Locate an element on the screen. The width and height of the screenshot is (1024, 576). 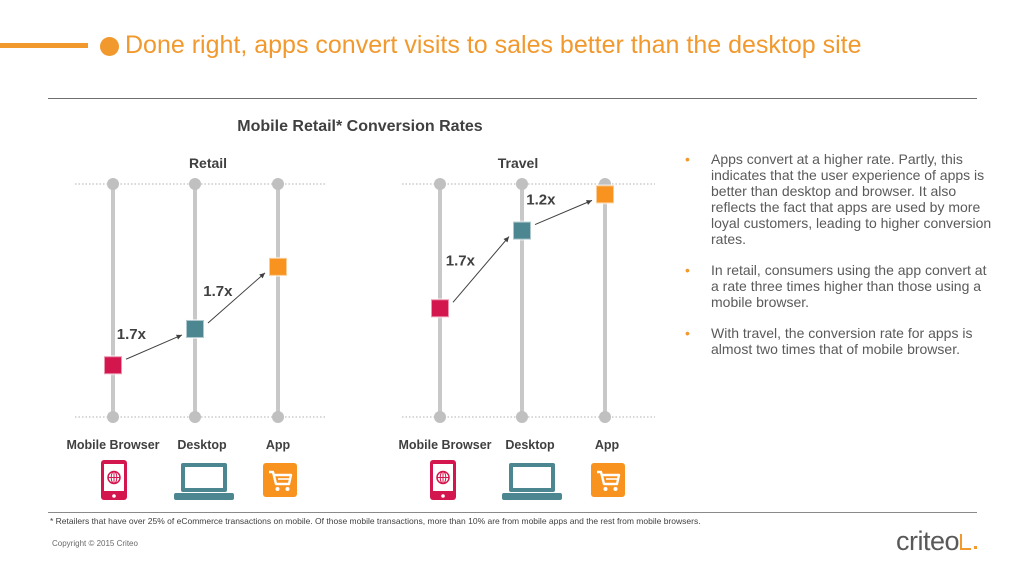
travel-label-app: App is located at coordinates (607, 445).